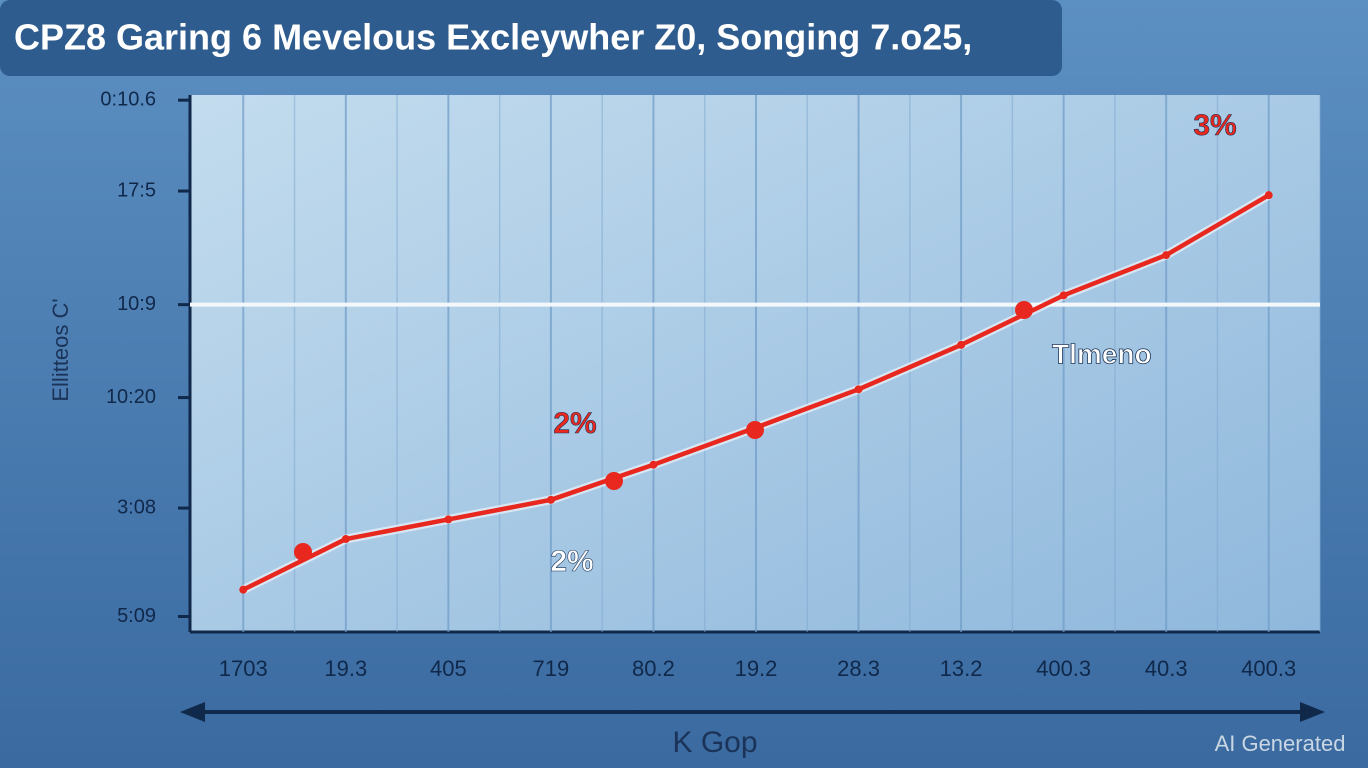 This screenshot has width=1368, height=768. What do you see at coordinates (1214, 125) in the screenshot?
I see `annotation: 3%` at bounding box center [1214, 125].